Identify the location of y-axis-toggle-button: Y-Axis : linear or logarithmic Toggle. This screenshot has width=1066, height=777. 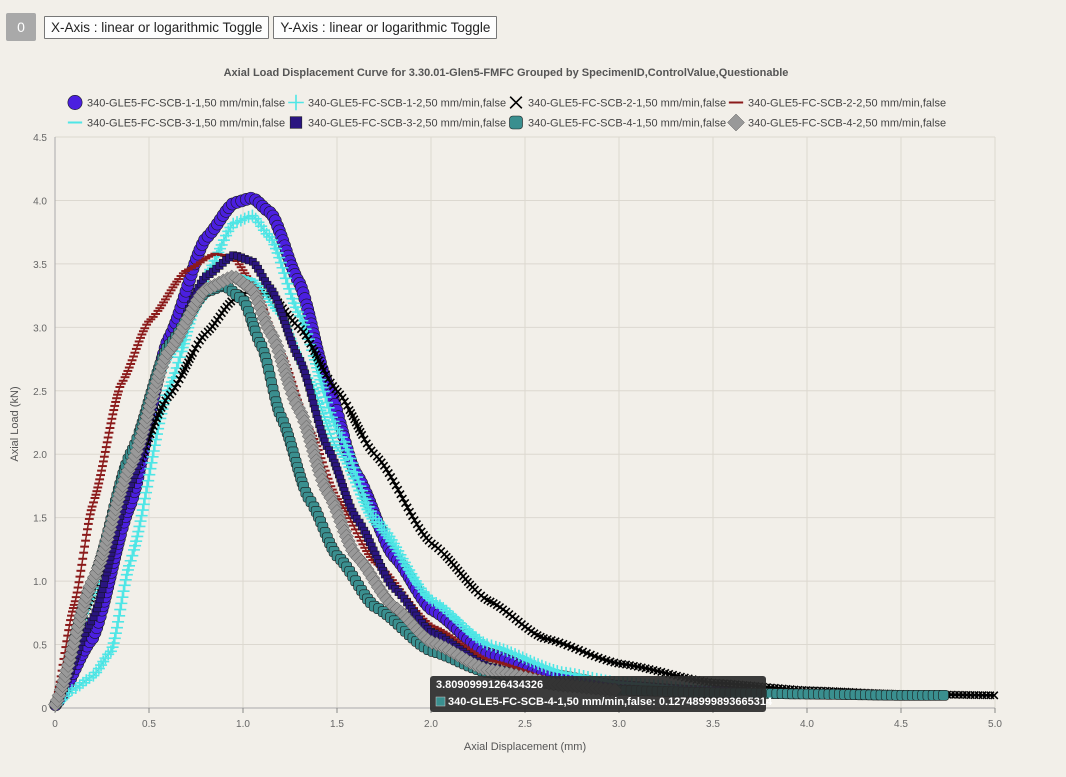
(385, 27).